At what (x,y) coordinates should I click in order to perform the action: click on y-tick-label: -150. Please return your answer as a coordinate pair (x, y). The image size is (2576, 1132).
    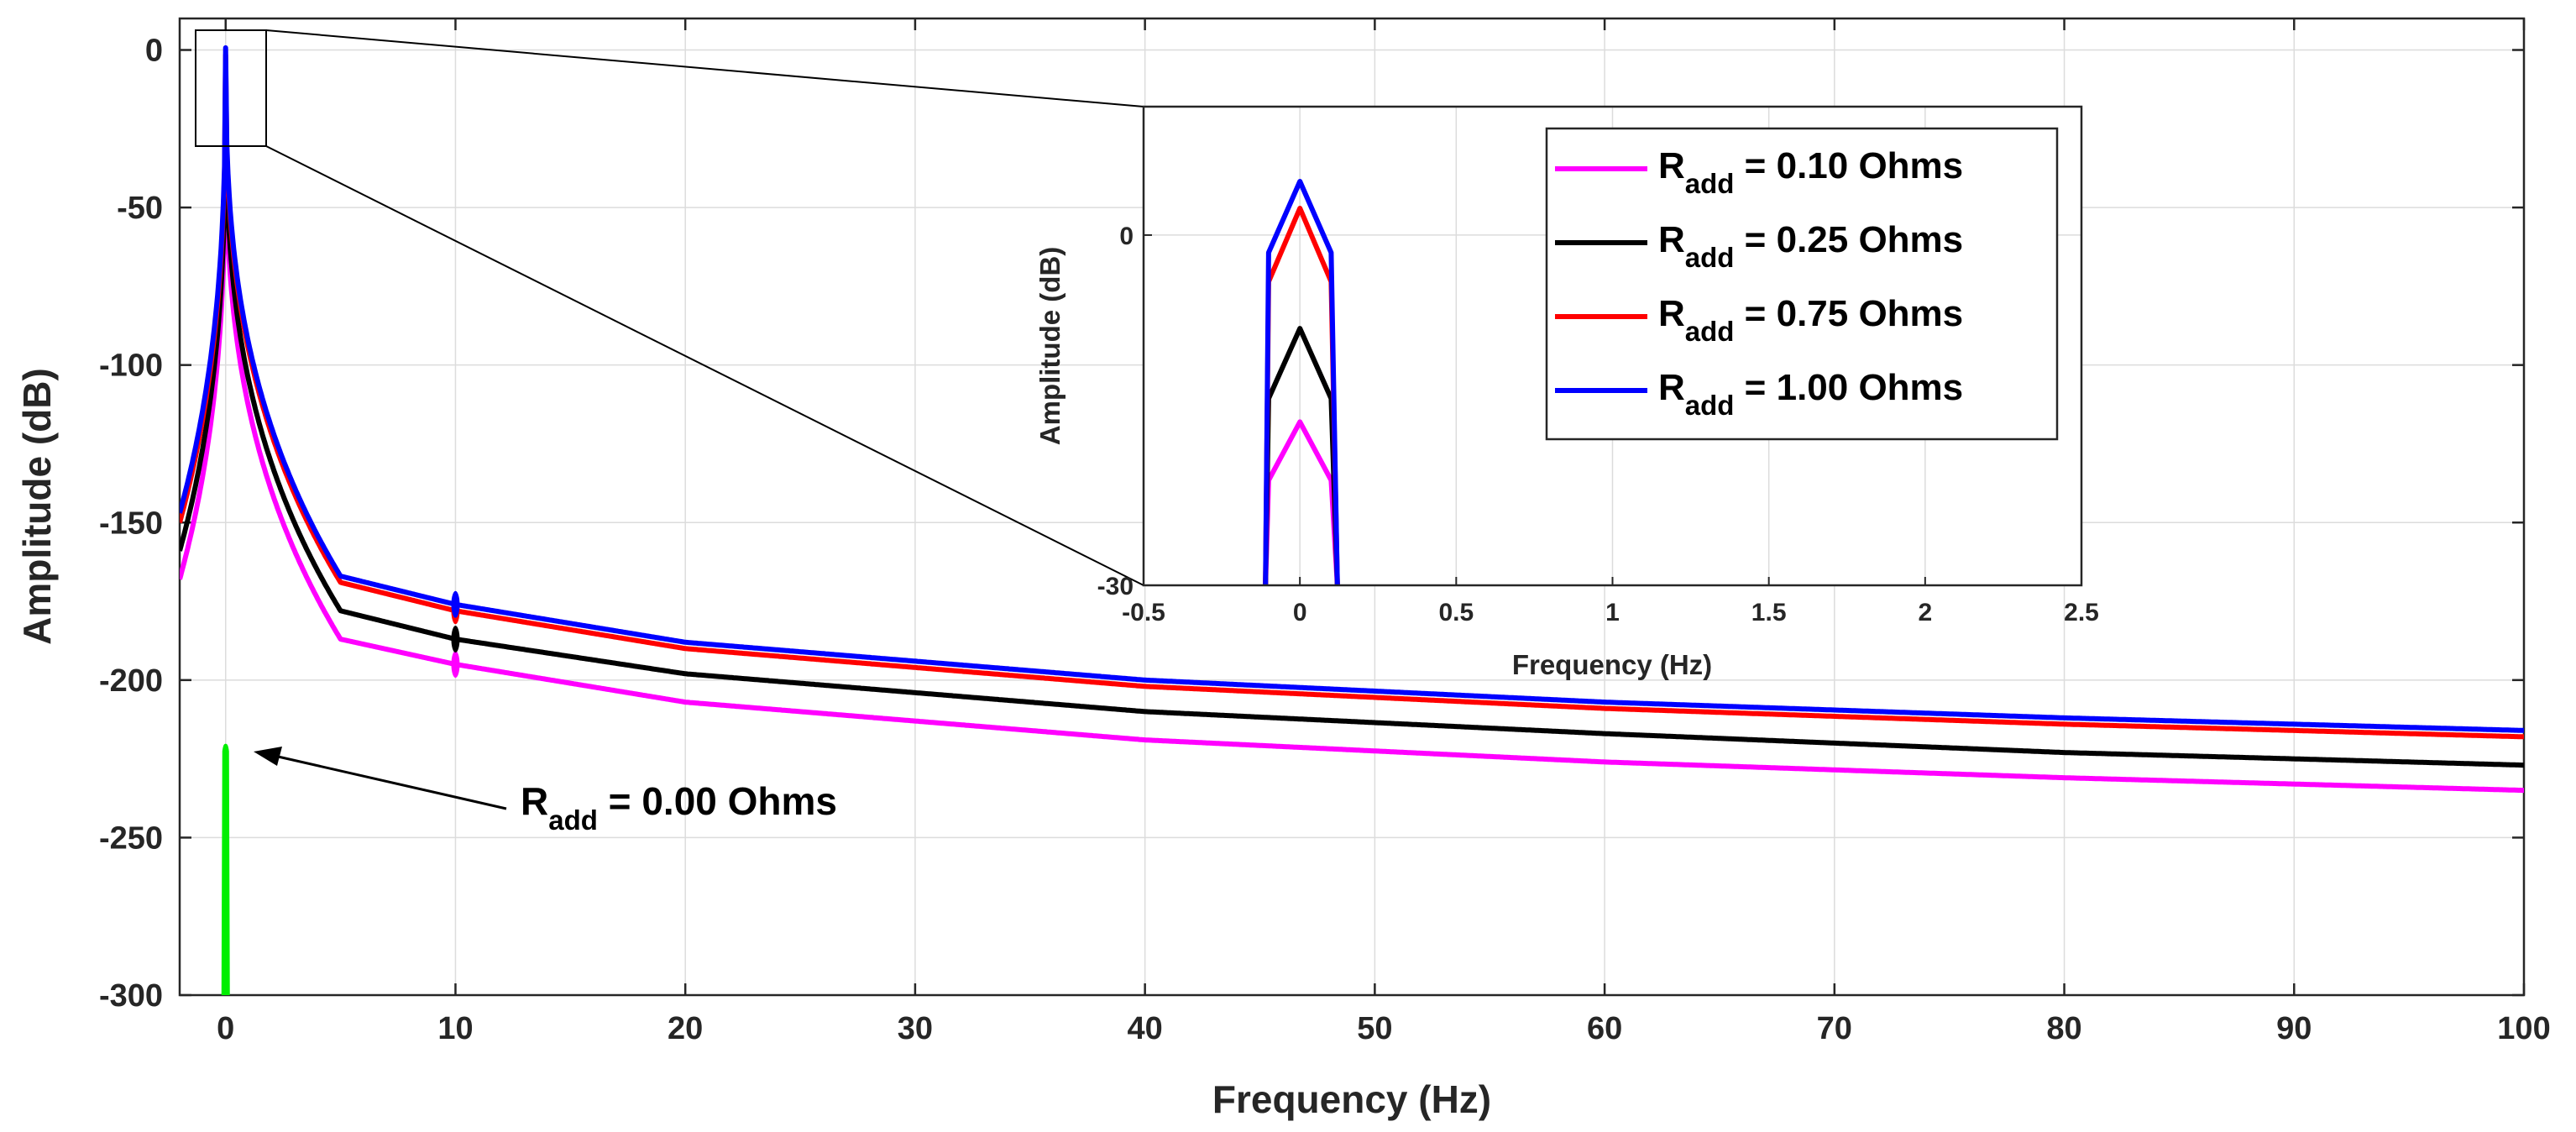
    Looking at the image, I should click on (131, 523).